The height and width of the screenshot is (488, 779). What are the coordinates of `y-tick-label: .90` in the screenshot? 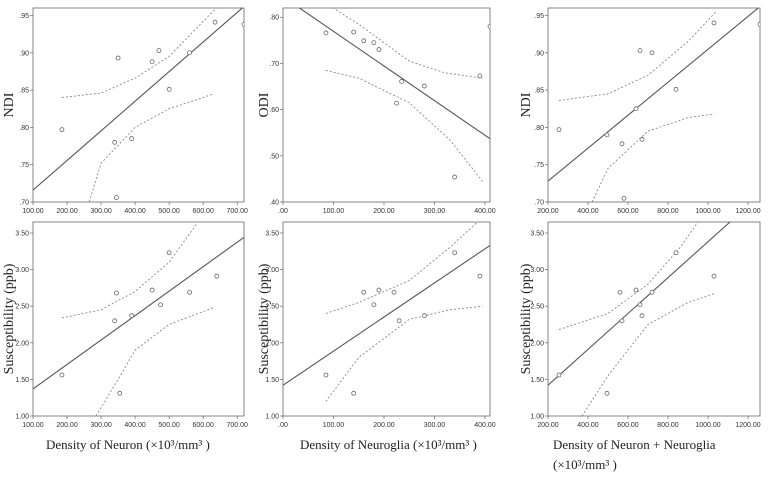 It's located at (24, 53).